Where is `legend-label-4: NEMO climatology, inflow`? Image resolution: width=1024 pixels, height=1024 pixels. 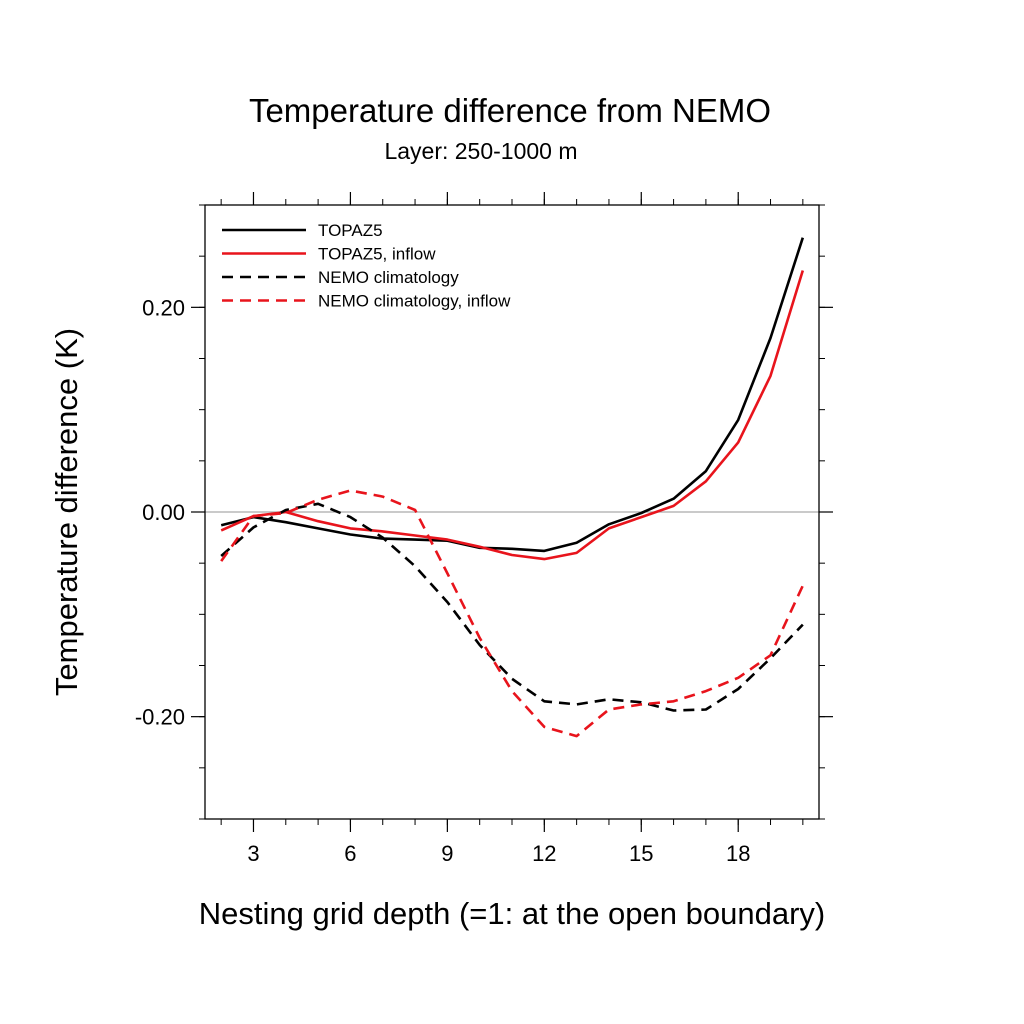
legend-label-4: NEMO climatology, inflow is located at coordinates (414, 301).